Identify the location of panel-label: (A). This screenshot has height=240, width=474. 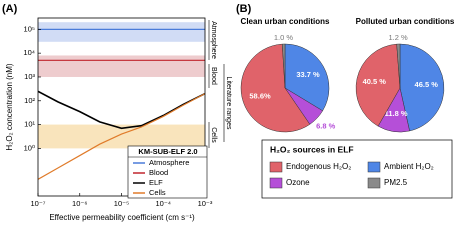
(10, 9).